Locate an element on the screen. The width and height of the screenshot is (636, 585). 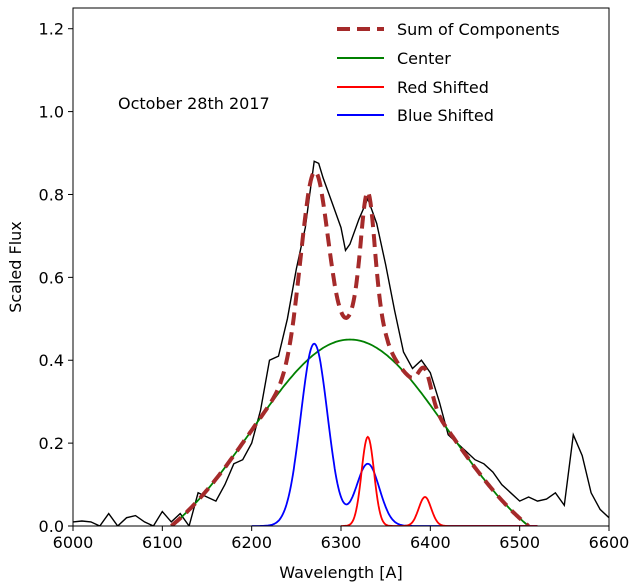
x-tick-label: 6600 is located at coordinates (609, 542).